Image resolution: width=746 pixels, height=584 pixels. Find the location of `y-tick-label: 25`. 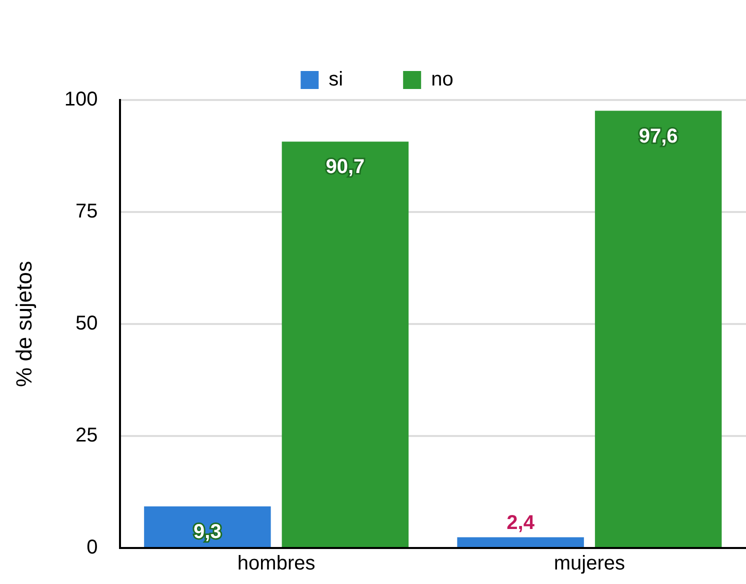

y-tick-label: 25 is located at coordinates (87, 435).